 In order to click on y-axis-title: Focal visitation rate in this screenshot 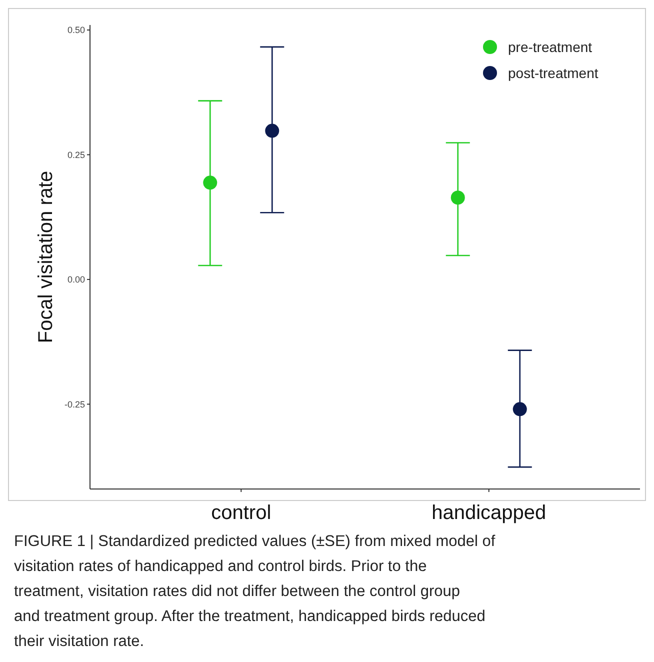, I will do `click(46, 257)`.